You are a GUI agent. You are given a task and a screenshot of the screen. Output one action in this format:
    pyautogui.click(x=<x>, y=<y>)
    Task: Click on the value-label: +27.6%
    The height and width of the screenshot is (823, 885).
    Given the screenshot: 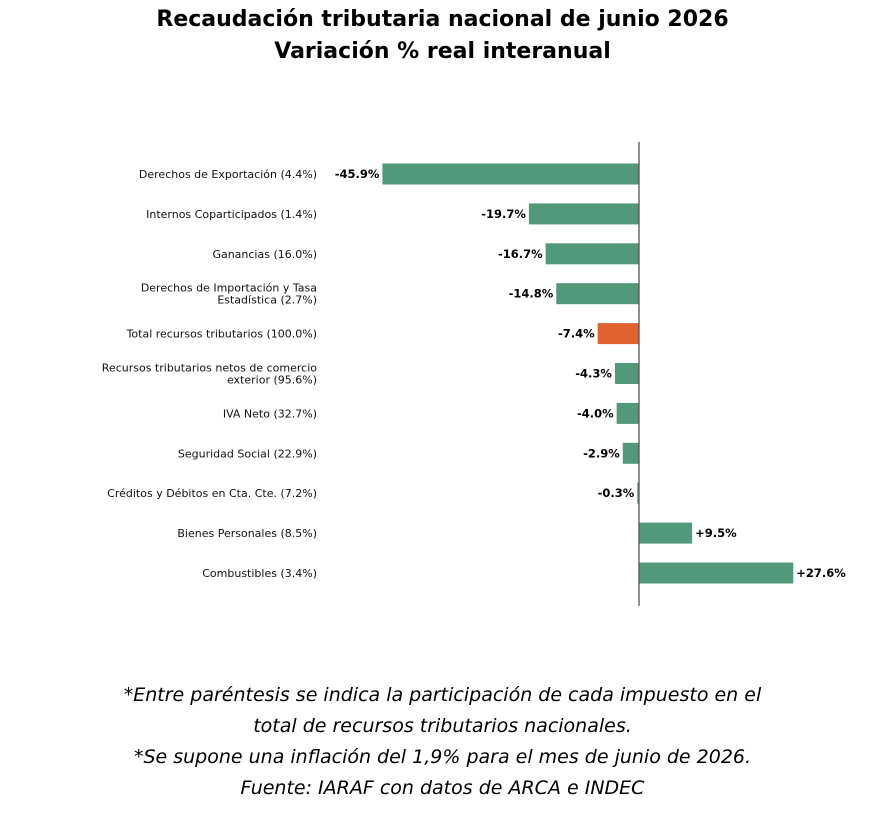 What is the action you would take?
    pyautogui.click(x=821, y=573)
    